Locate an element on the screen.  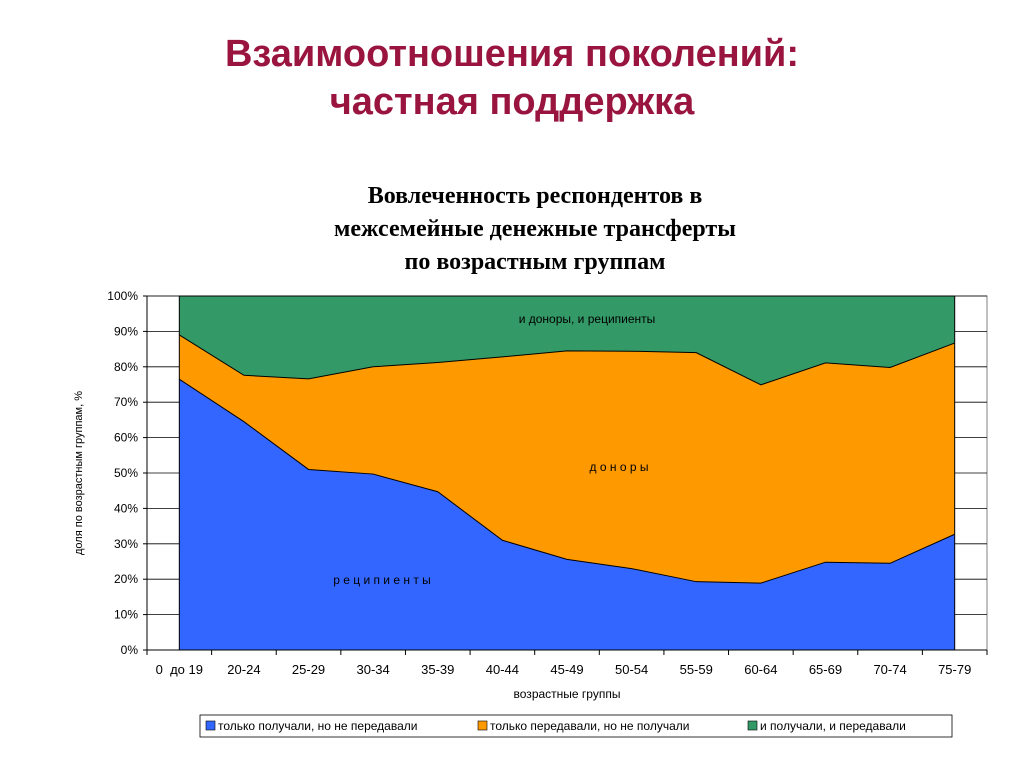
legend-box is located at coordinates (576, 726).